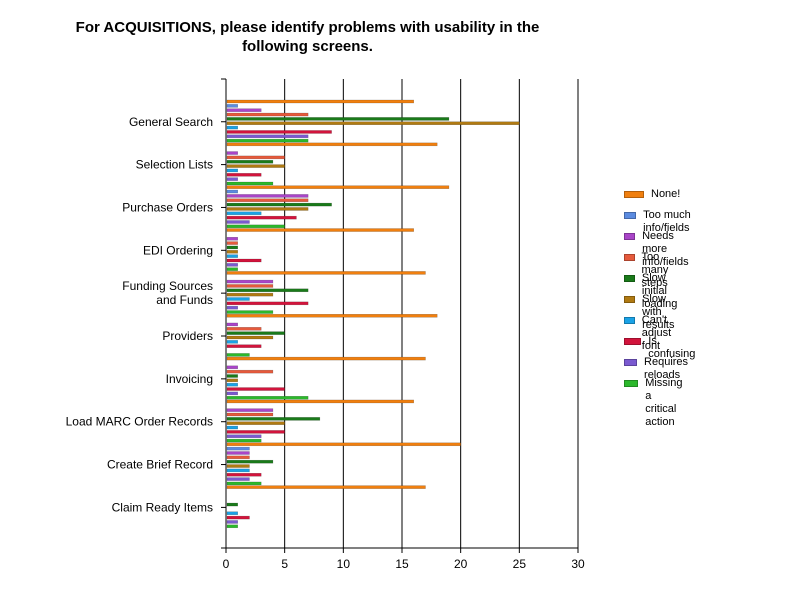 The height and width of the screenshot is (600, 800). I want to click on category-label: EDI Ordering, so click(178, 250).